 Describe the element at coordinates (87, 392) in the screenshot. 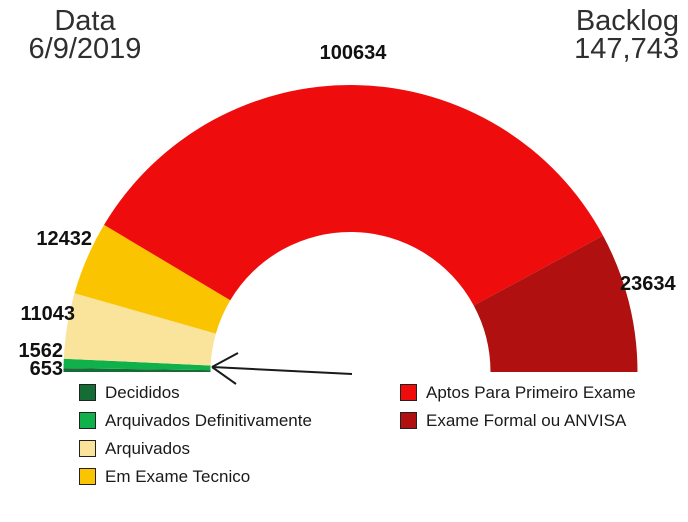

I see `legend-swatch-decididos` at that location.